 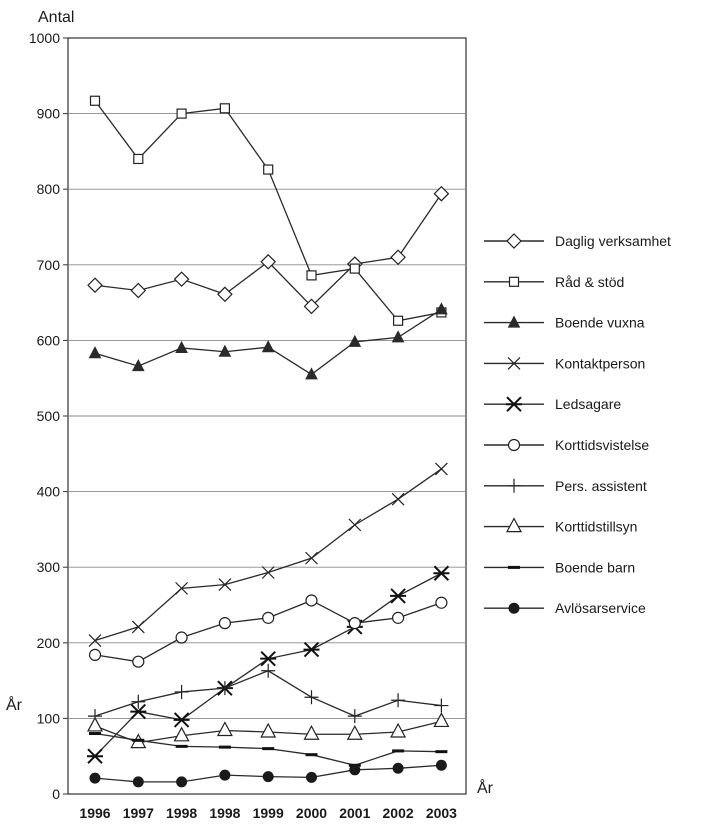 What do you see at coordinates (595, 567) in the screenshot?
I see `legend-label: Boende barn` at bounding box center [595, 567].